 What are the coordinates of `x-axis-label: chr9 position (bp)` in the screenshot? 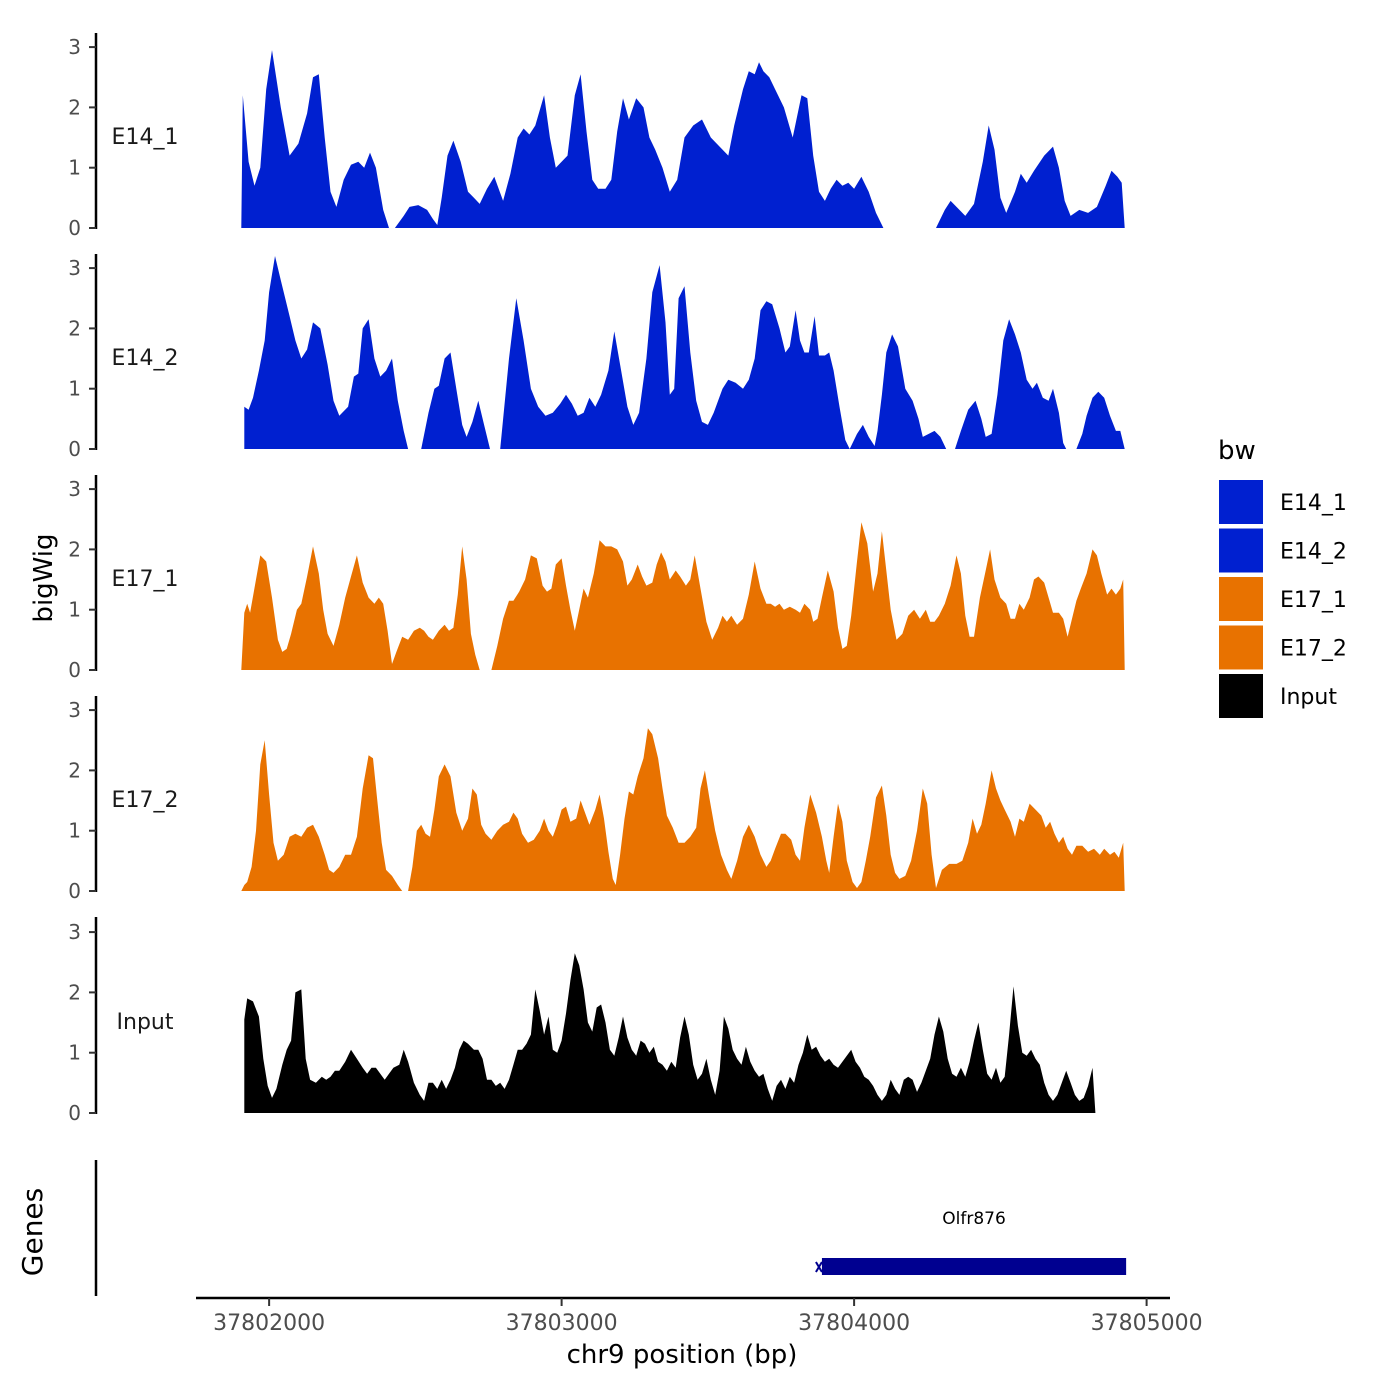 It's located at (682, 1355).